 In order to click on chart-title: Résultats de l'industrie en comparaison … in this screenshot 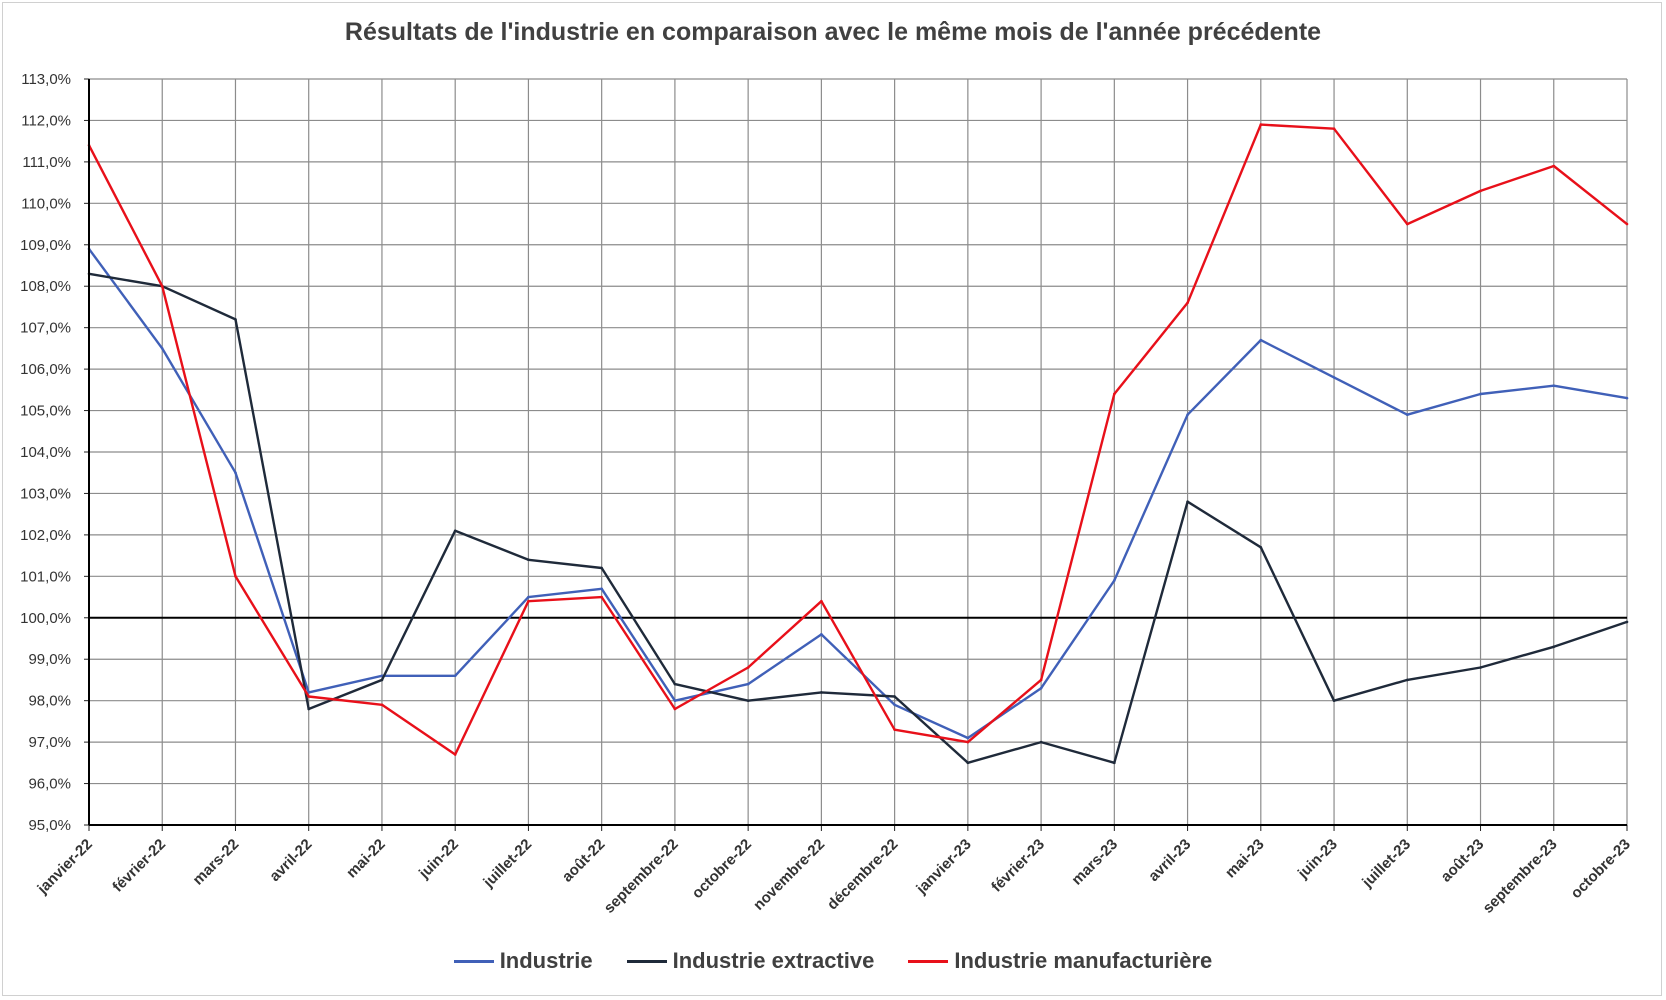, I will do `click(833, 32)`.